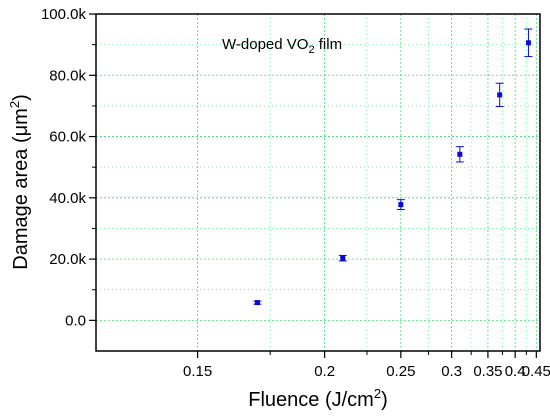  Describe the element at coordinates (536, 371) in the screenshot. I see `x-tick-label: 0.45` at that location.